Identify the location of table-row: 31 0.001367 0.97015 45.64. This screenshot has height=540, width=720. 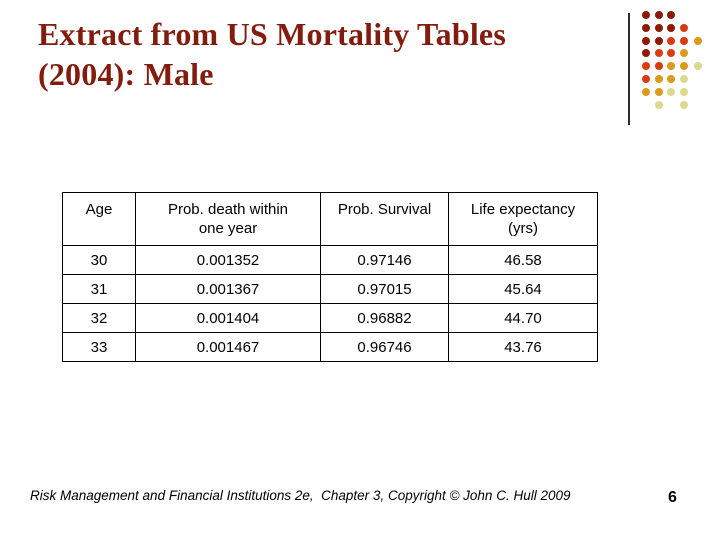
(330, 289).